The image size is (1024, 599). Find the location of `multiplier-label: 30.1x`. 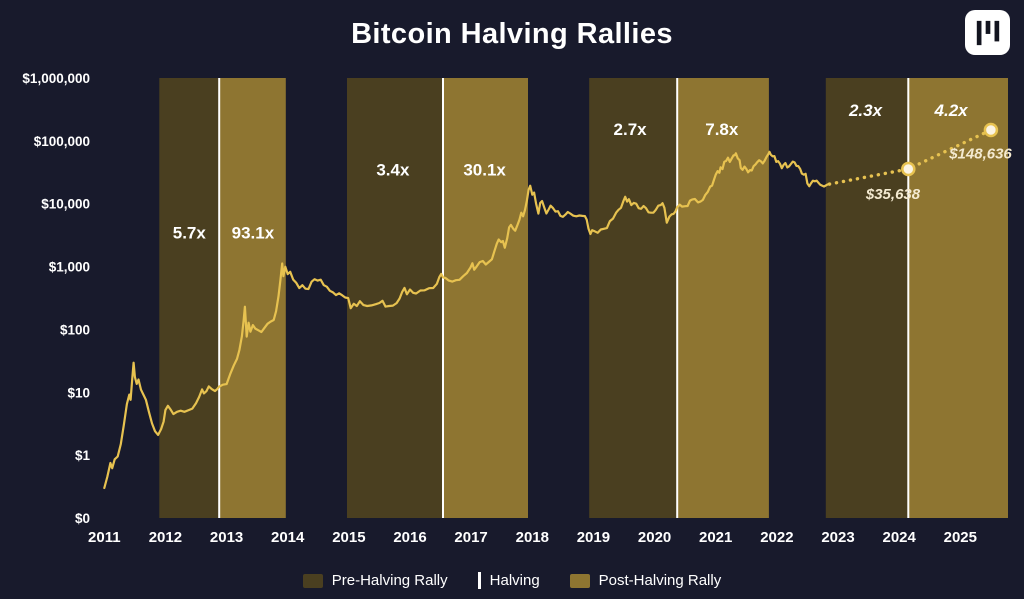

multiplier-label: 30.1x is located at coordinates (484, 170).